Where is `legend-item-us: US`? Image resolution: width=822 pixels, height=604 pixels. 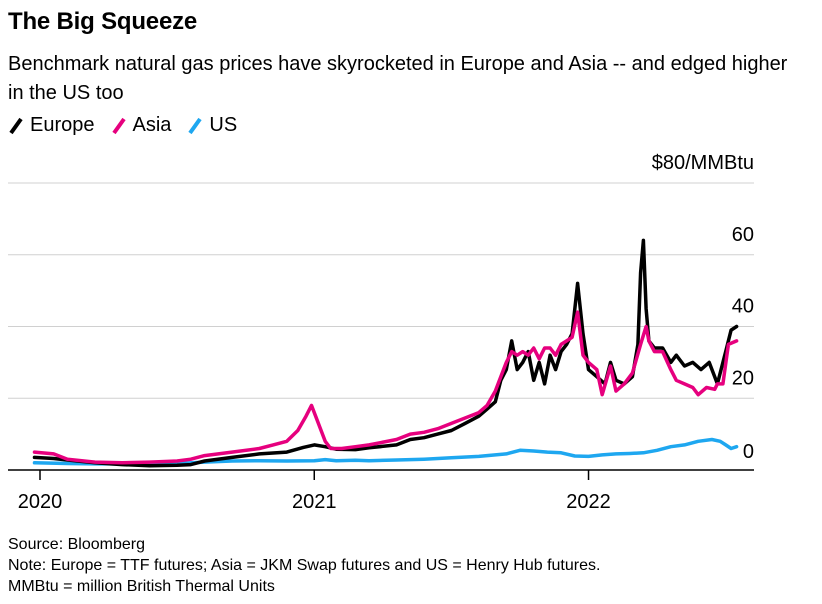 legend-item-us: US is located at coordinates (212, 125).